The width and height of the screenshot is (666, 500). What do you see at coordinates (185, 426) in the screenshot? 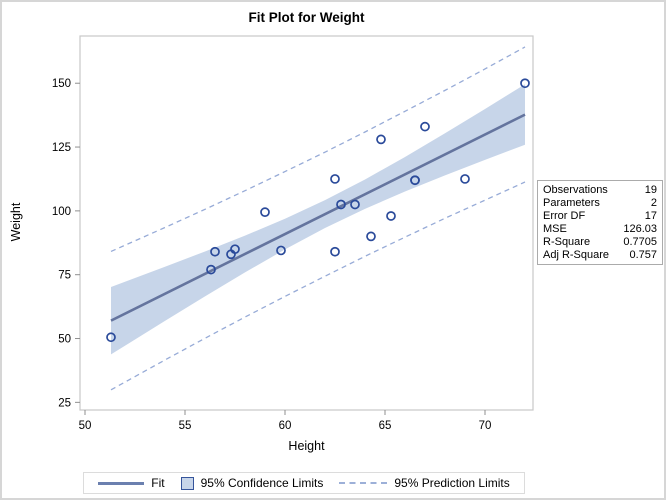
I see `x-tick-label: 55` at bounding box center [185, 426].